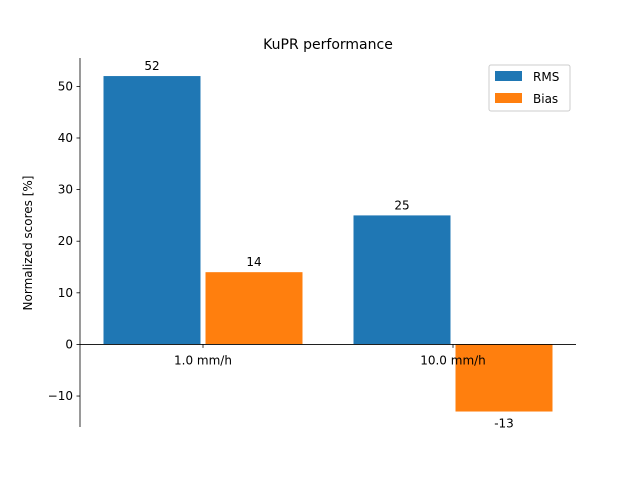  What do you see at coordinates (546, 77) in the screenshot?
I see `legend-label-rms: RMS` at bounding box center [546, 77].